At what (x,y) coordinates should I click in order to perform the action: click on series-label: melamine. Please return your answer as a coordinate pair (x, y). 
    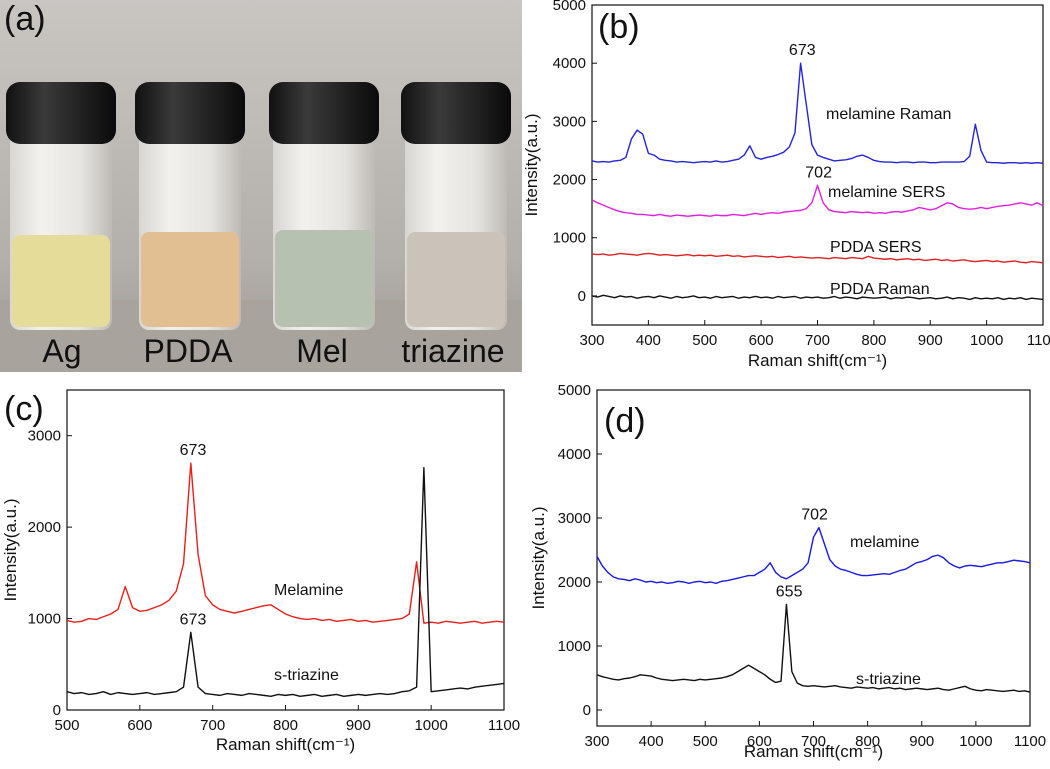
    Looking at the image, I should click on (884, 542).